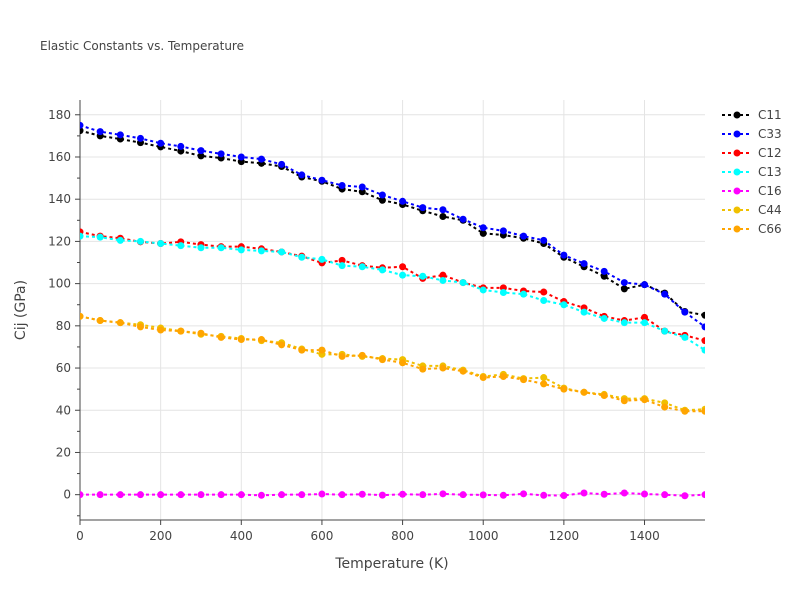  Describe the element at coordinates (80, 536) in the screenshot. I see `x-tick-label: 0` at that location.